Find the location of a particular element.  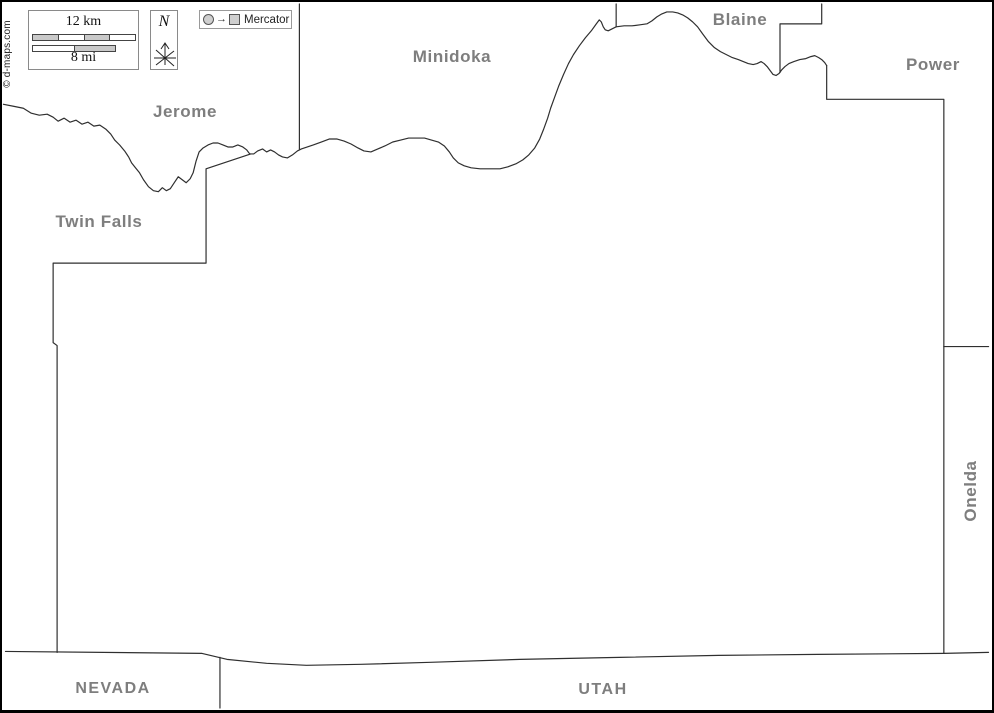

north-letter: N is located at coordinates (164, 21).